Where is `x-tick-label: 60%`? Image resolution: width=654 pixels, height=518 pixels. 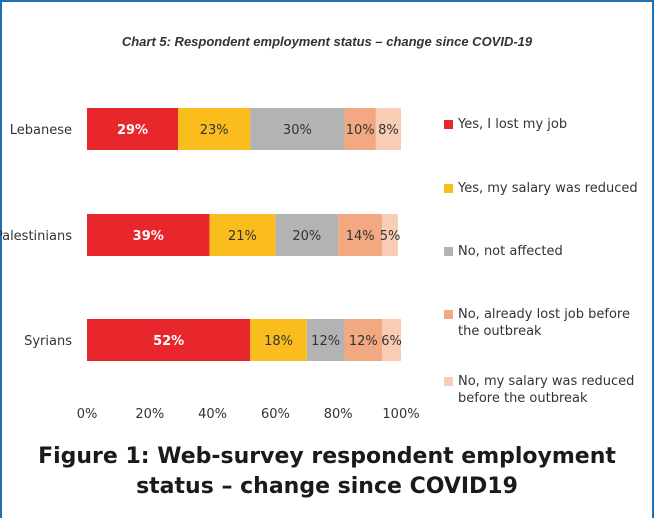 x-tick-label: 60% is located at coordinates (275, 414).